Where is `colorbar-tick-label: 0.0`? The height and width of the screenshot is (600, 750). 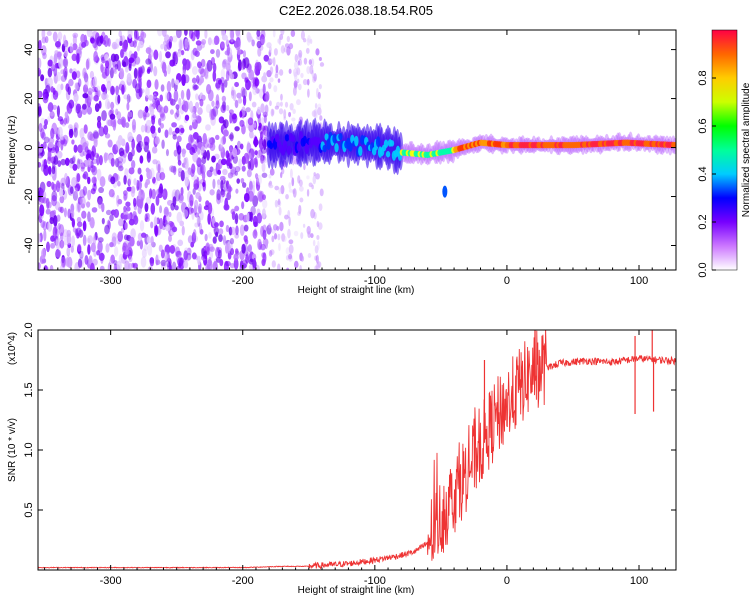 colorbar-tick-label: 0.0 is located at coordinates (703, 269).